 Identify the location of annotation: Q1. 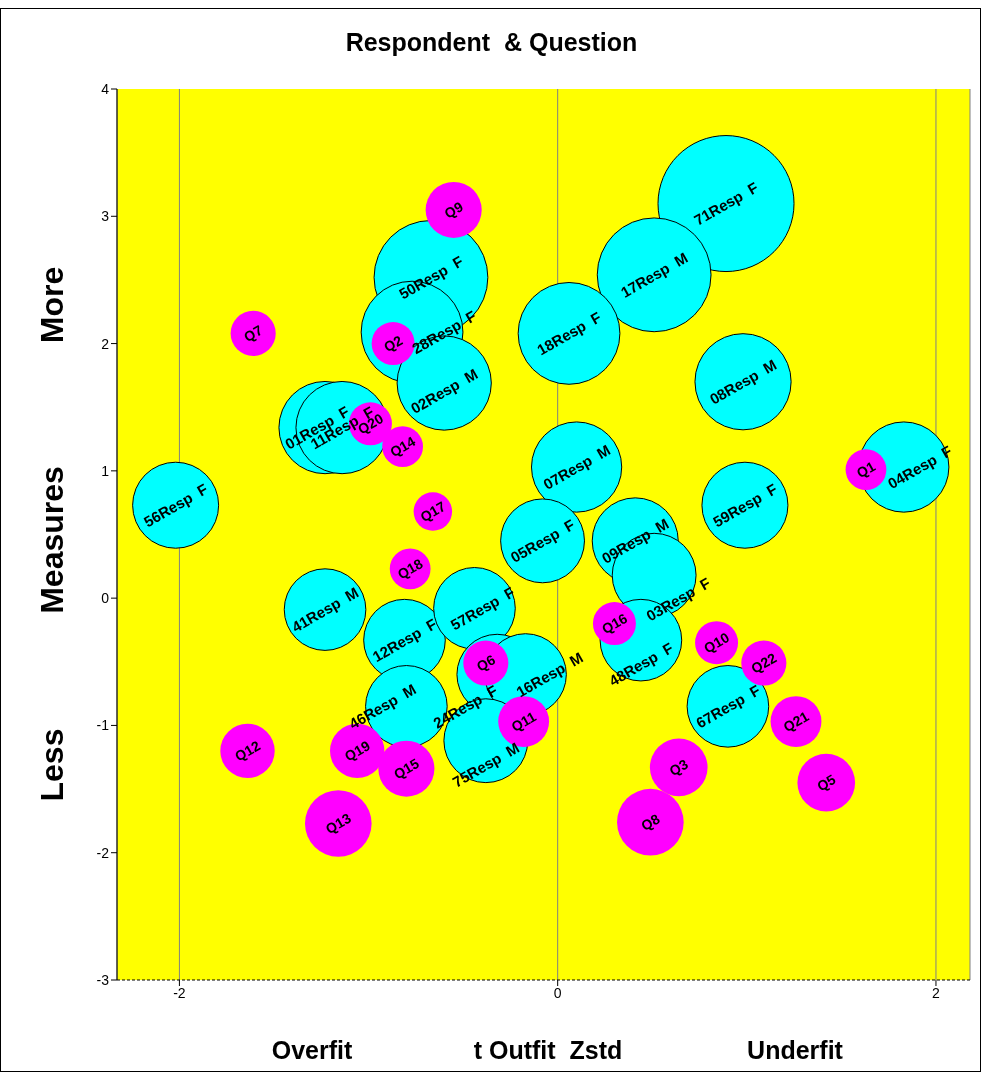
(866, 469).